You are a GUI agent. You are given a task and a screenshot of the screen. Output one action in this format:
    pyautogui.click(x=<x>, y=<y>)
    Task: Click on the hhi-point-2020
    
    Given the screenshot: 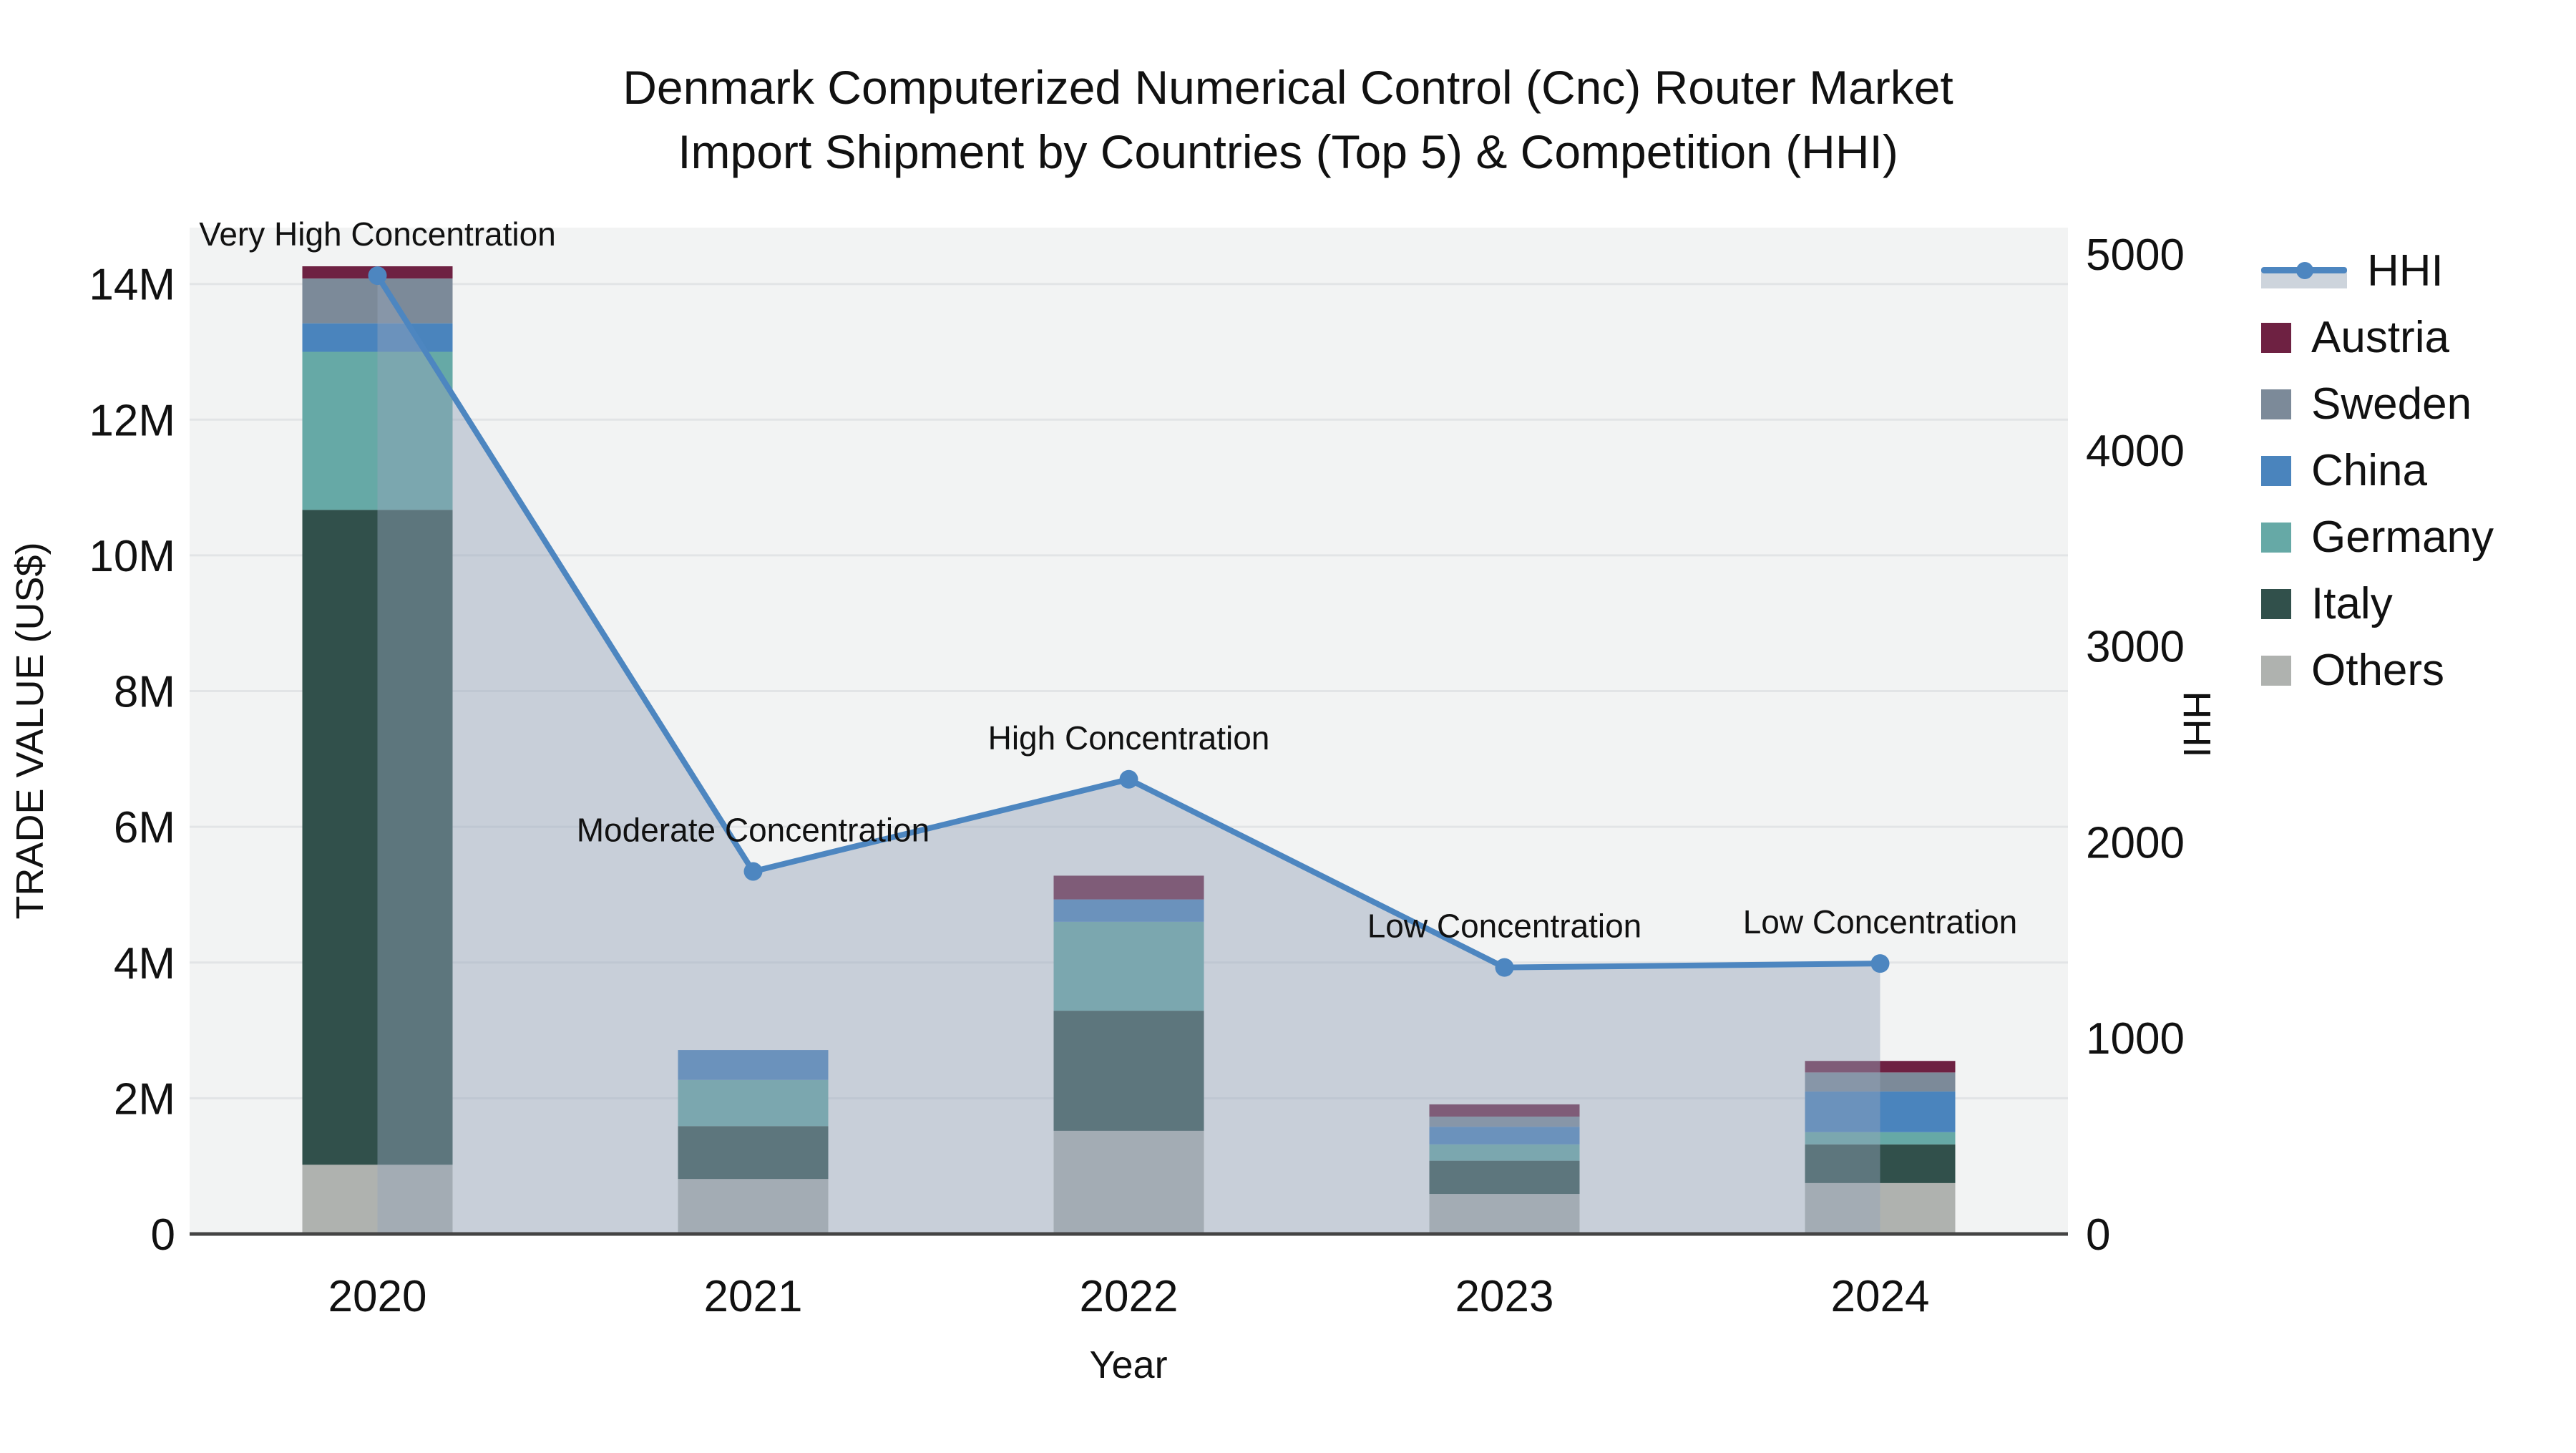 What is the action you would take?
    pyautogui.click(x=377, y=276)
    